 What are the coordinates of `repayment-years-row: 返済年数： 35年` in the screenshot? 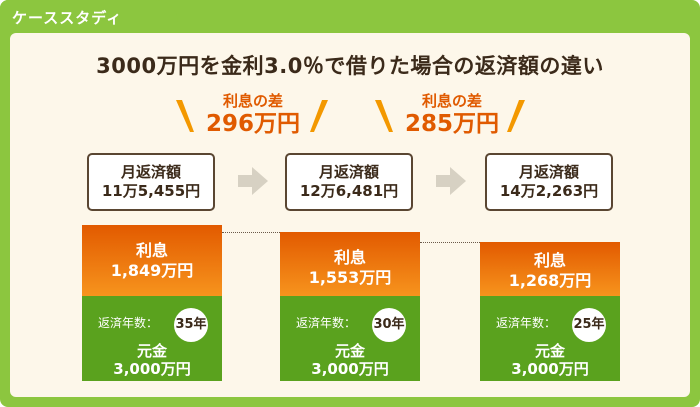 It's located at (152, 325).